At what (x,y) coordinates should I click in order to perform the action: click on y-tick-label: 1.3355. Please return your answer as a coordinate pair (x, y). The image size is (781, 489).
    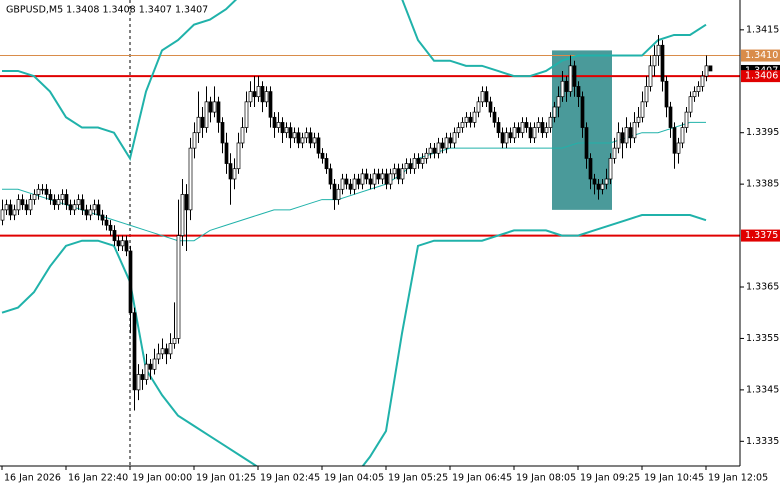
    Looking at the image, I should click on (762, 338).